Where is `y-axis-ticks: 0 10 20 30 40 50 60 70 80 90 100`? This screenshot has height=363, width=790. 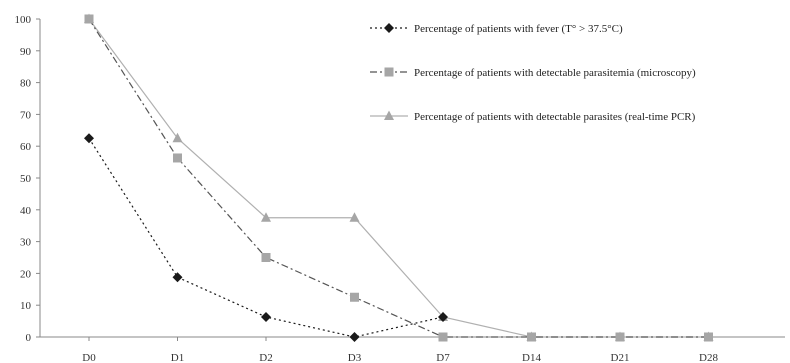
y-axis-ticks: 0 10 20 30 40 50 60 70 80 90 100 is located at coordinates (27, 179).